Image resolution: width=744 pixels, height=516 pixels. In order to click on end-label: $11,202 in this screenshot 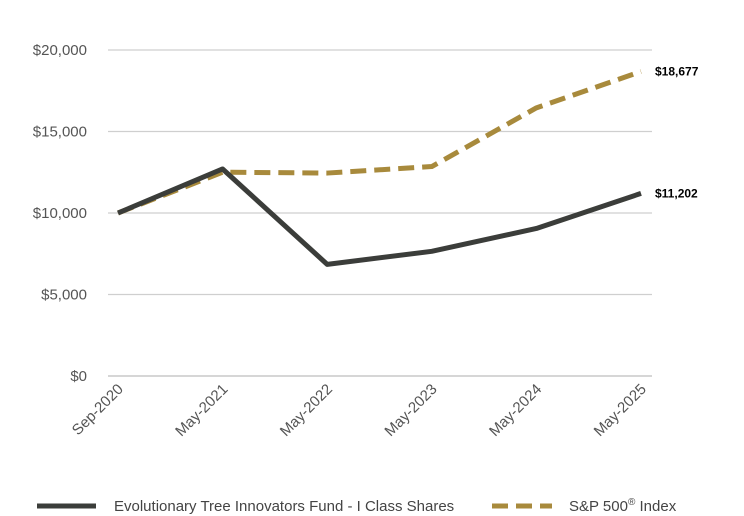, I will do `click(676, 193)`.